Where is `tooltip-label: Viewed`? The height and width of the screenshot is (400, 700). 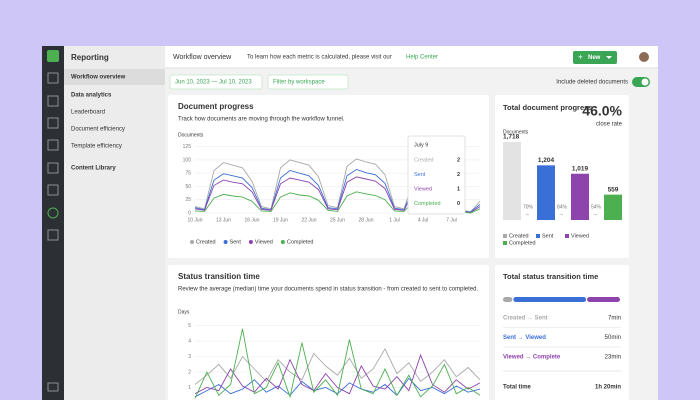 tooltip-label: Viewed is located at coordinates (423, 189).